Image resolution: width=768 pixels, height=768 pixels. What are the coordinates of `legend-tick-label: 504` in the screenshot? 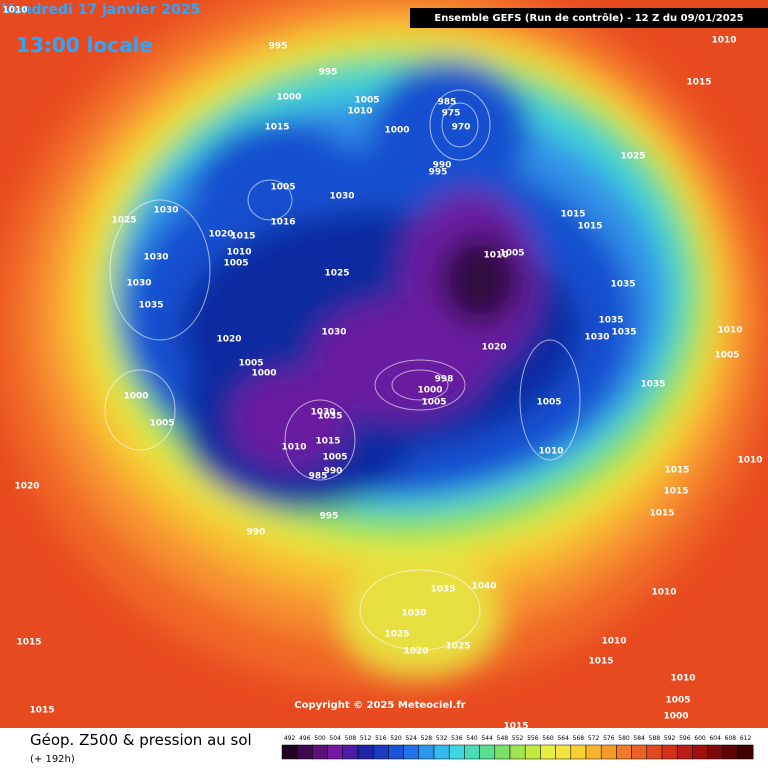 It's located at (335, 738).